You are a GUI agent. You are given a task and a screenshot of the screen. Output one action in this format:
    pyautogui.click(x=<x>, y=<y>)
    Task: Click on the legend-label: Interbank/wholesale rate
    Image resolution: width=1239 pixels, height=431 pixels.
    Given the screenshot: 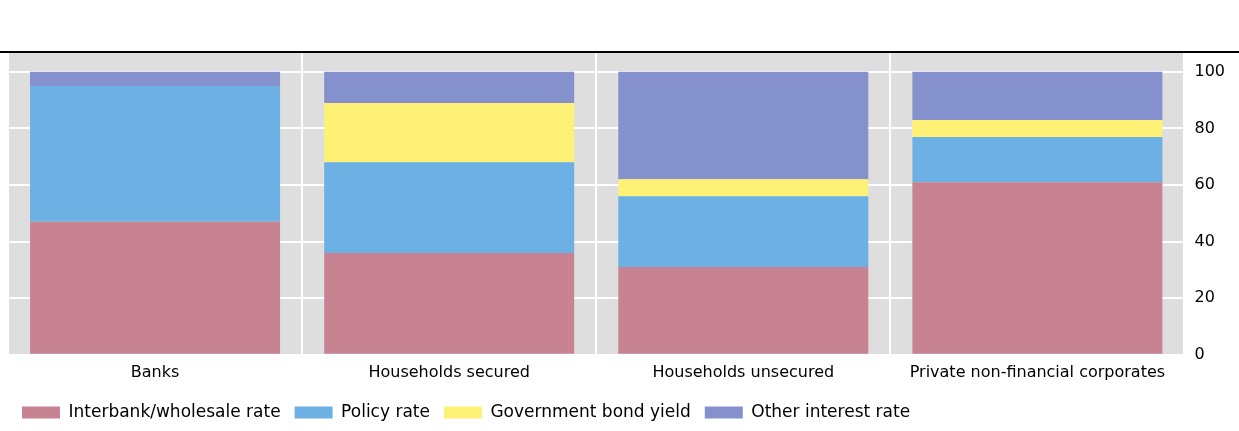 What is the action you would take?
    pyautogui.click(x=174, y=410)
    